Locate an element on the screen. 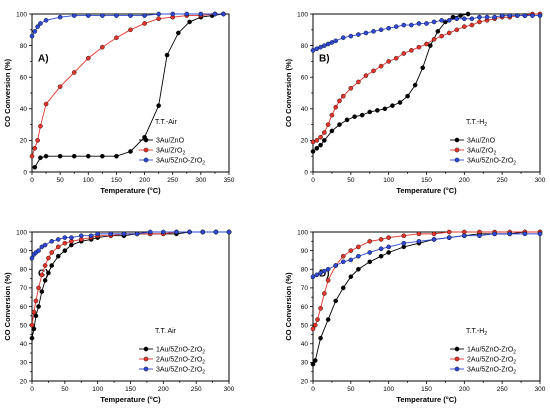  panel-annotation: T.T.-H2 is located at coordinates (476, 332).